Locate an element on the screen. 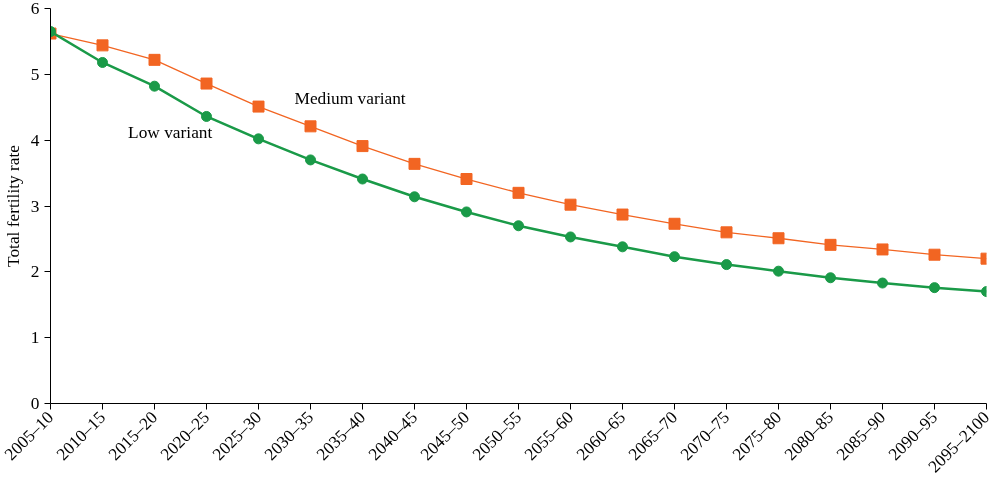 The height and width of the screenshot is (495, 1002). series-label: Medium variant is located at coordinates (350, 99).